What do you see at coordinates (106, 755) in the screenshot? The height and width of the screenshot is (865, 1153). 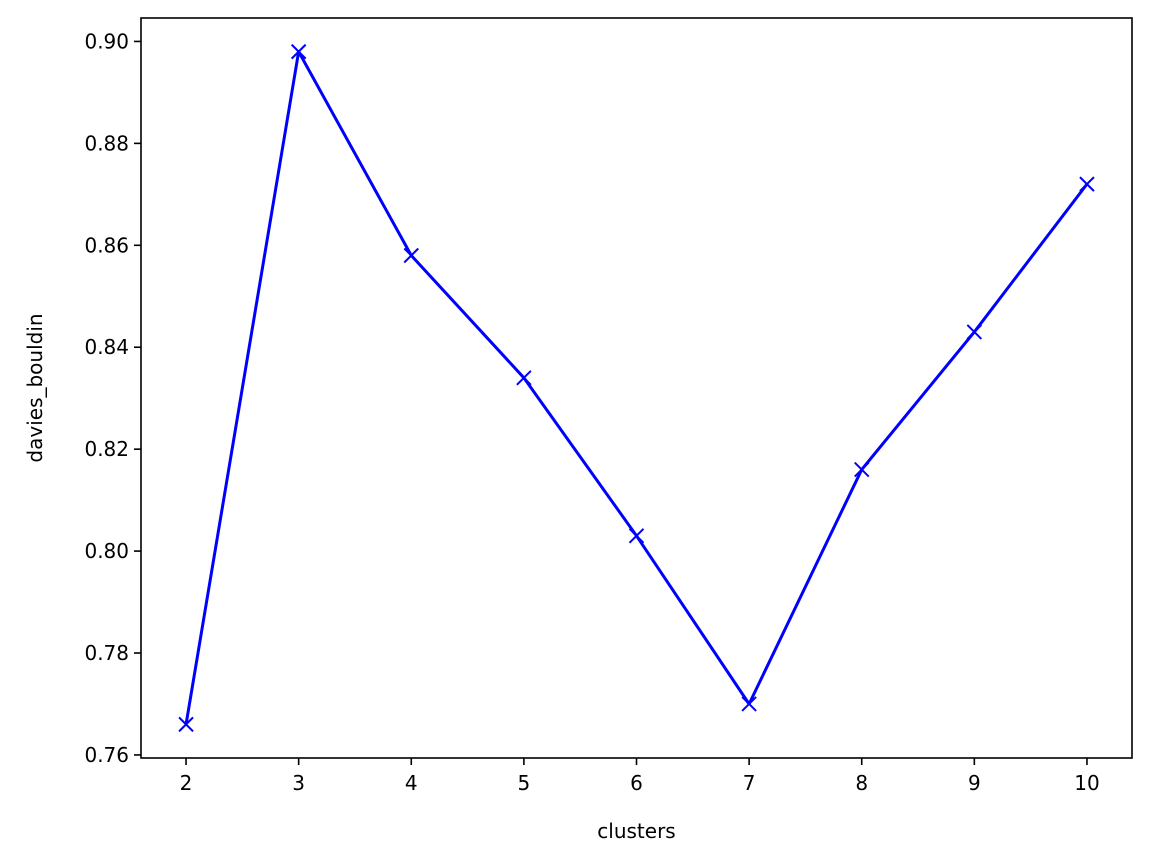 I see `y-tick-label: 0.76` at bounding box center [106, 755].